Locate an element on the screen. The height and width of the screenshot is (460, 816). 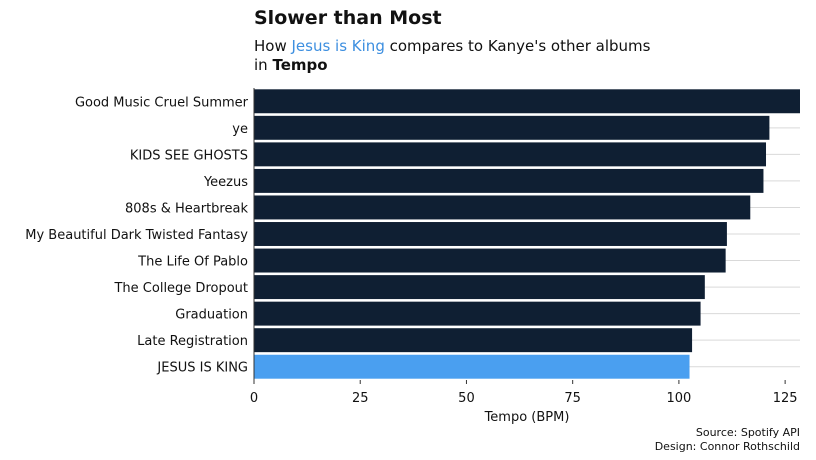
caption-design: Design: Connor Rothschild is located at coordinates (727, 446).